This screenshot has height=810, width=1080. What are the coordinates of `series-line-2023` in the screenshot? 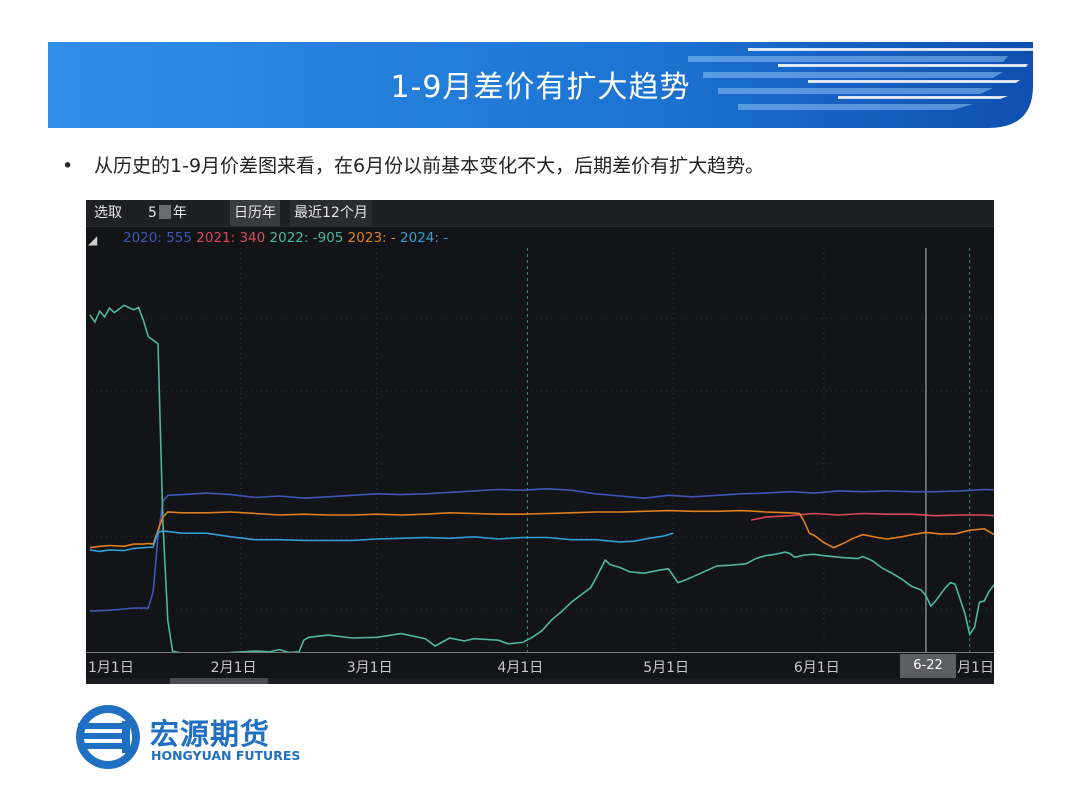 It's located at (541, 529).